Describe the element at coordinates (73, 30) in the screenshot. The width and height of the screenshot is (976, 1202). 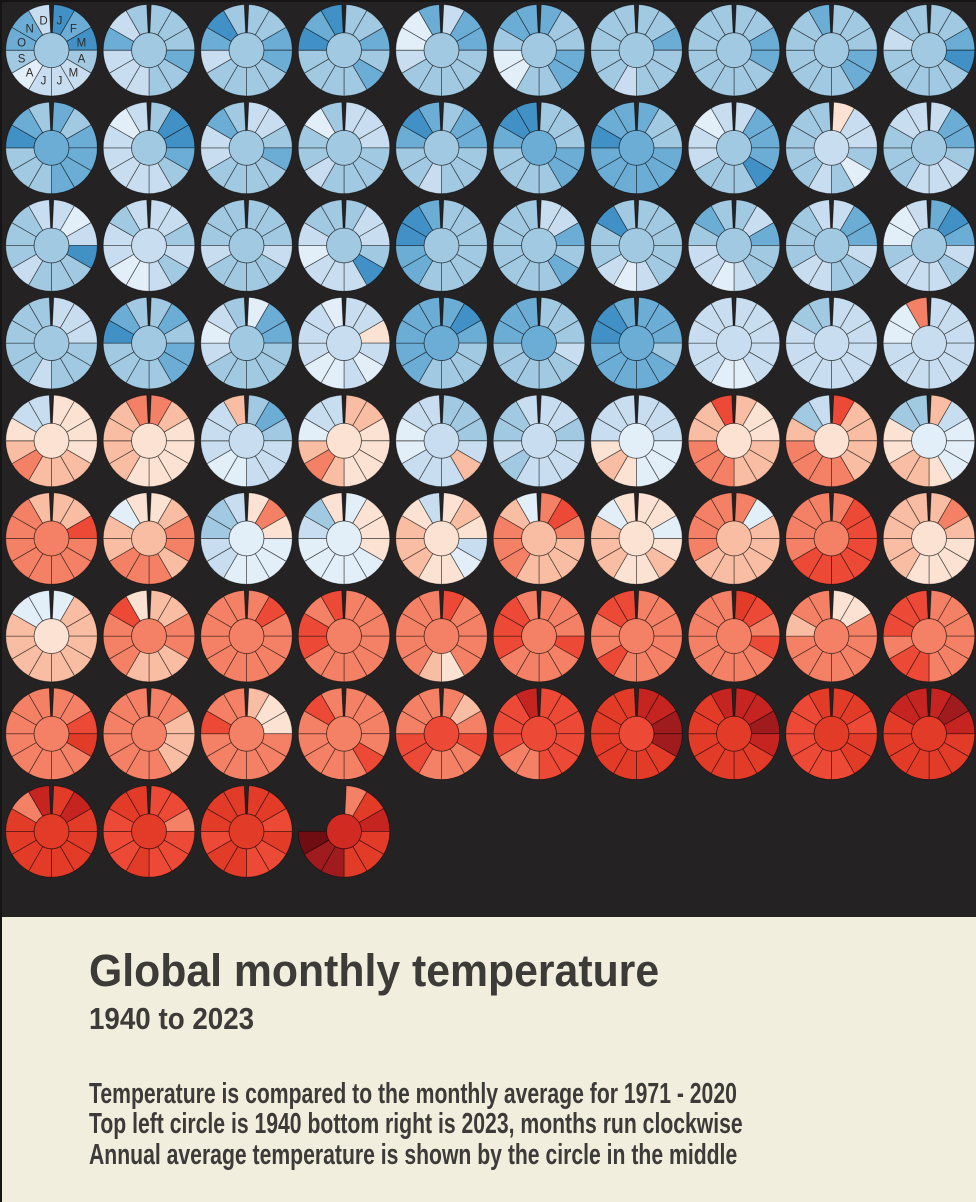
I see `svg-text: F` at that location.